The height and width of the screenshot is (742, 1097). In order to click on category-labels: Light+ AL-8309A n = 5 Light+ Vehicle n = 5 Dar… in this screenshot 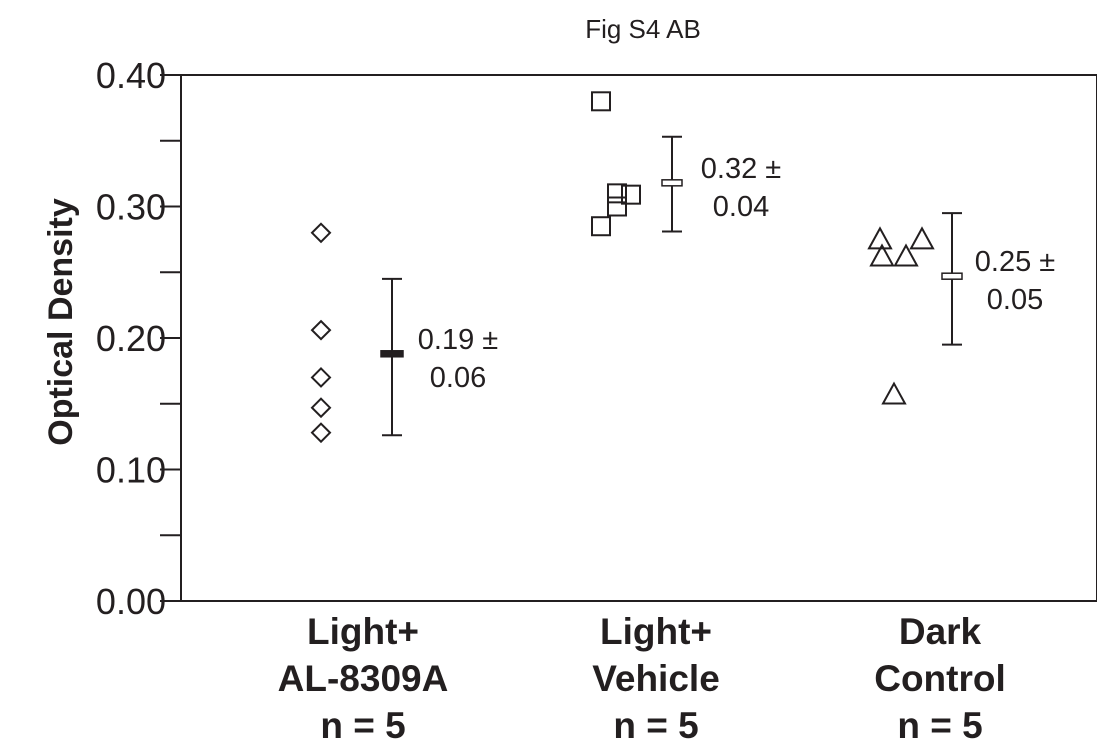, I will do `click(642, 676)`.